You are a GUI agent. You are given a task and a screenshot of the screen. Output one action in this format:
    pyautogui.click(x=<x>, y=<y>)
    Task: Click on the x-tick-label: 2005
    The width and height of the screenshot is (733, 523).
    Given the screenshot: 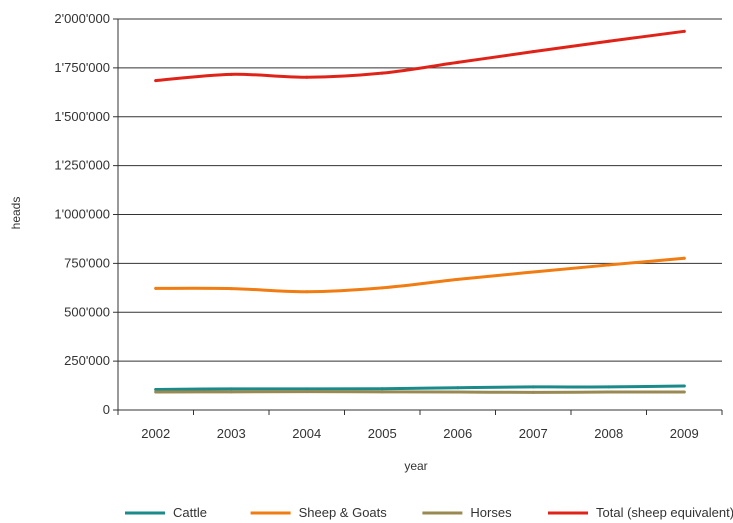 What is the action you would take?
    pyautogui.click(x=382, y=433)
    